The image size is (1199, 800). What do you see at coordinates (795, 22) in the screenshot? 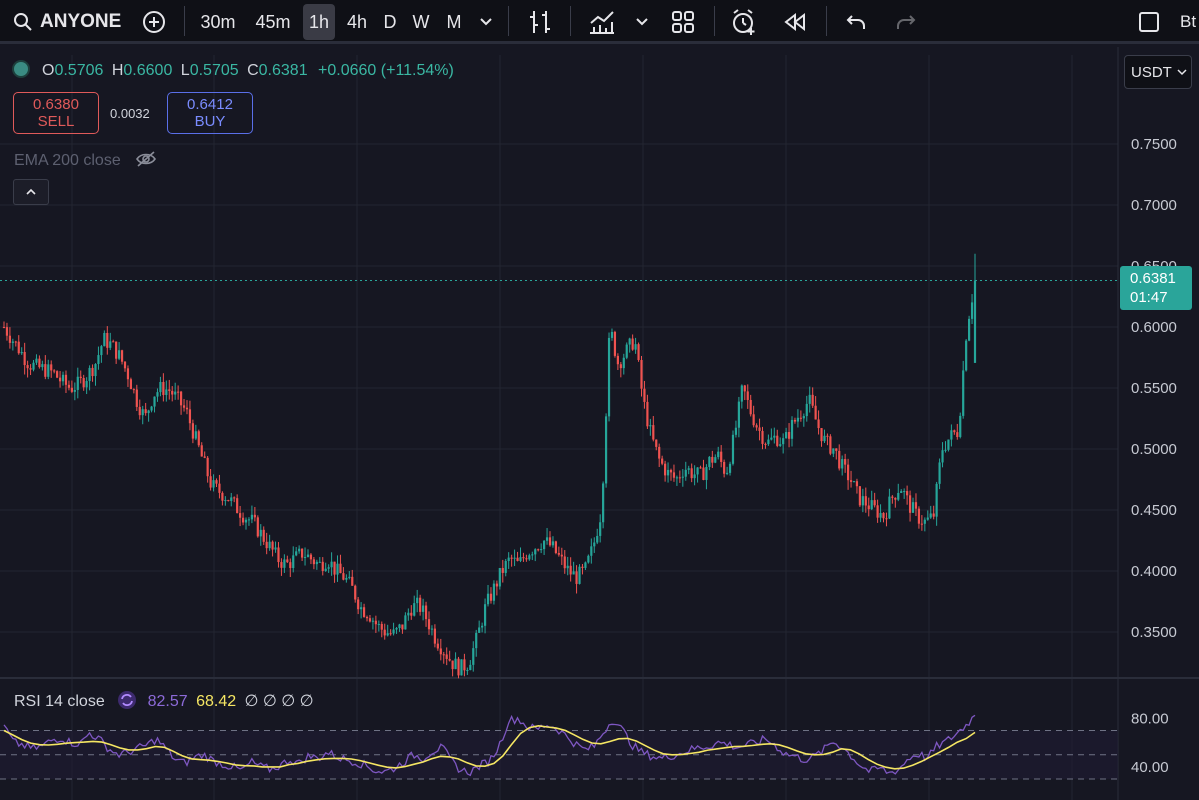
I see `replay-icon` at bounding box center [795, 22].